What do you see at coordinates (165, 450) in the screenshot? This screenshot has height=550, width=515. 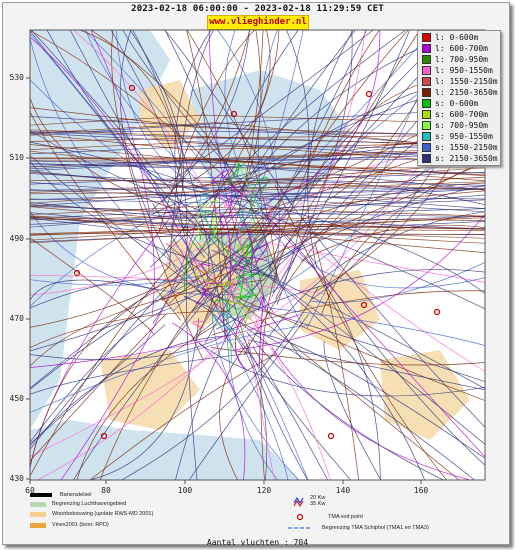 I see `southern-water` at bounding box center [165, 450].